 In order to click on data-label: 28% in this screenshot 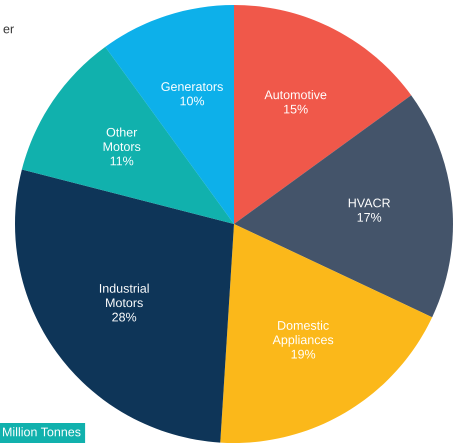, I will do `click(124, 317)`.